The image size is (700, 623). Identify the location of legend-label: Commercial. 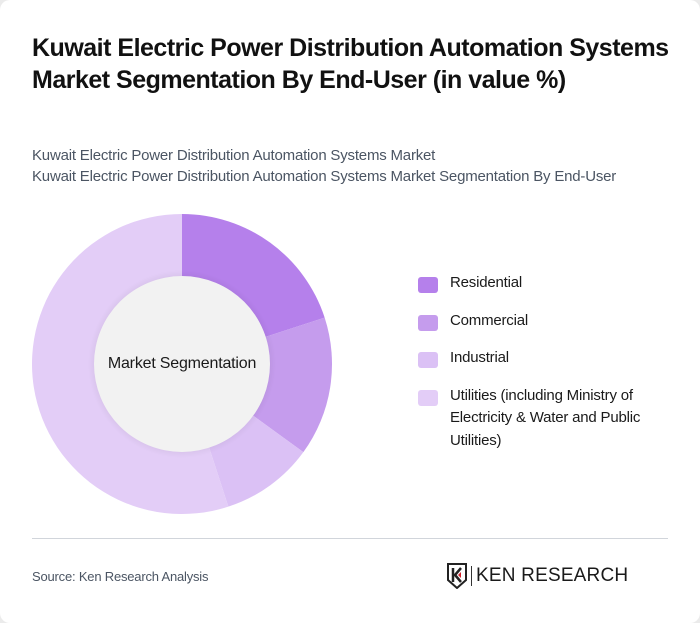
(489, 320).